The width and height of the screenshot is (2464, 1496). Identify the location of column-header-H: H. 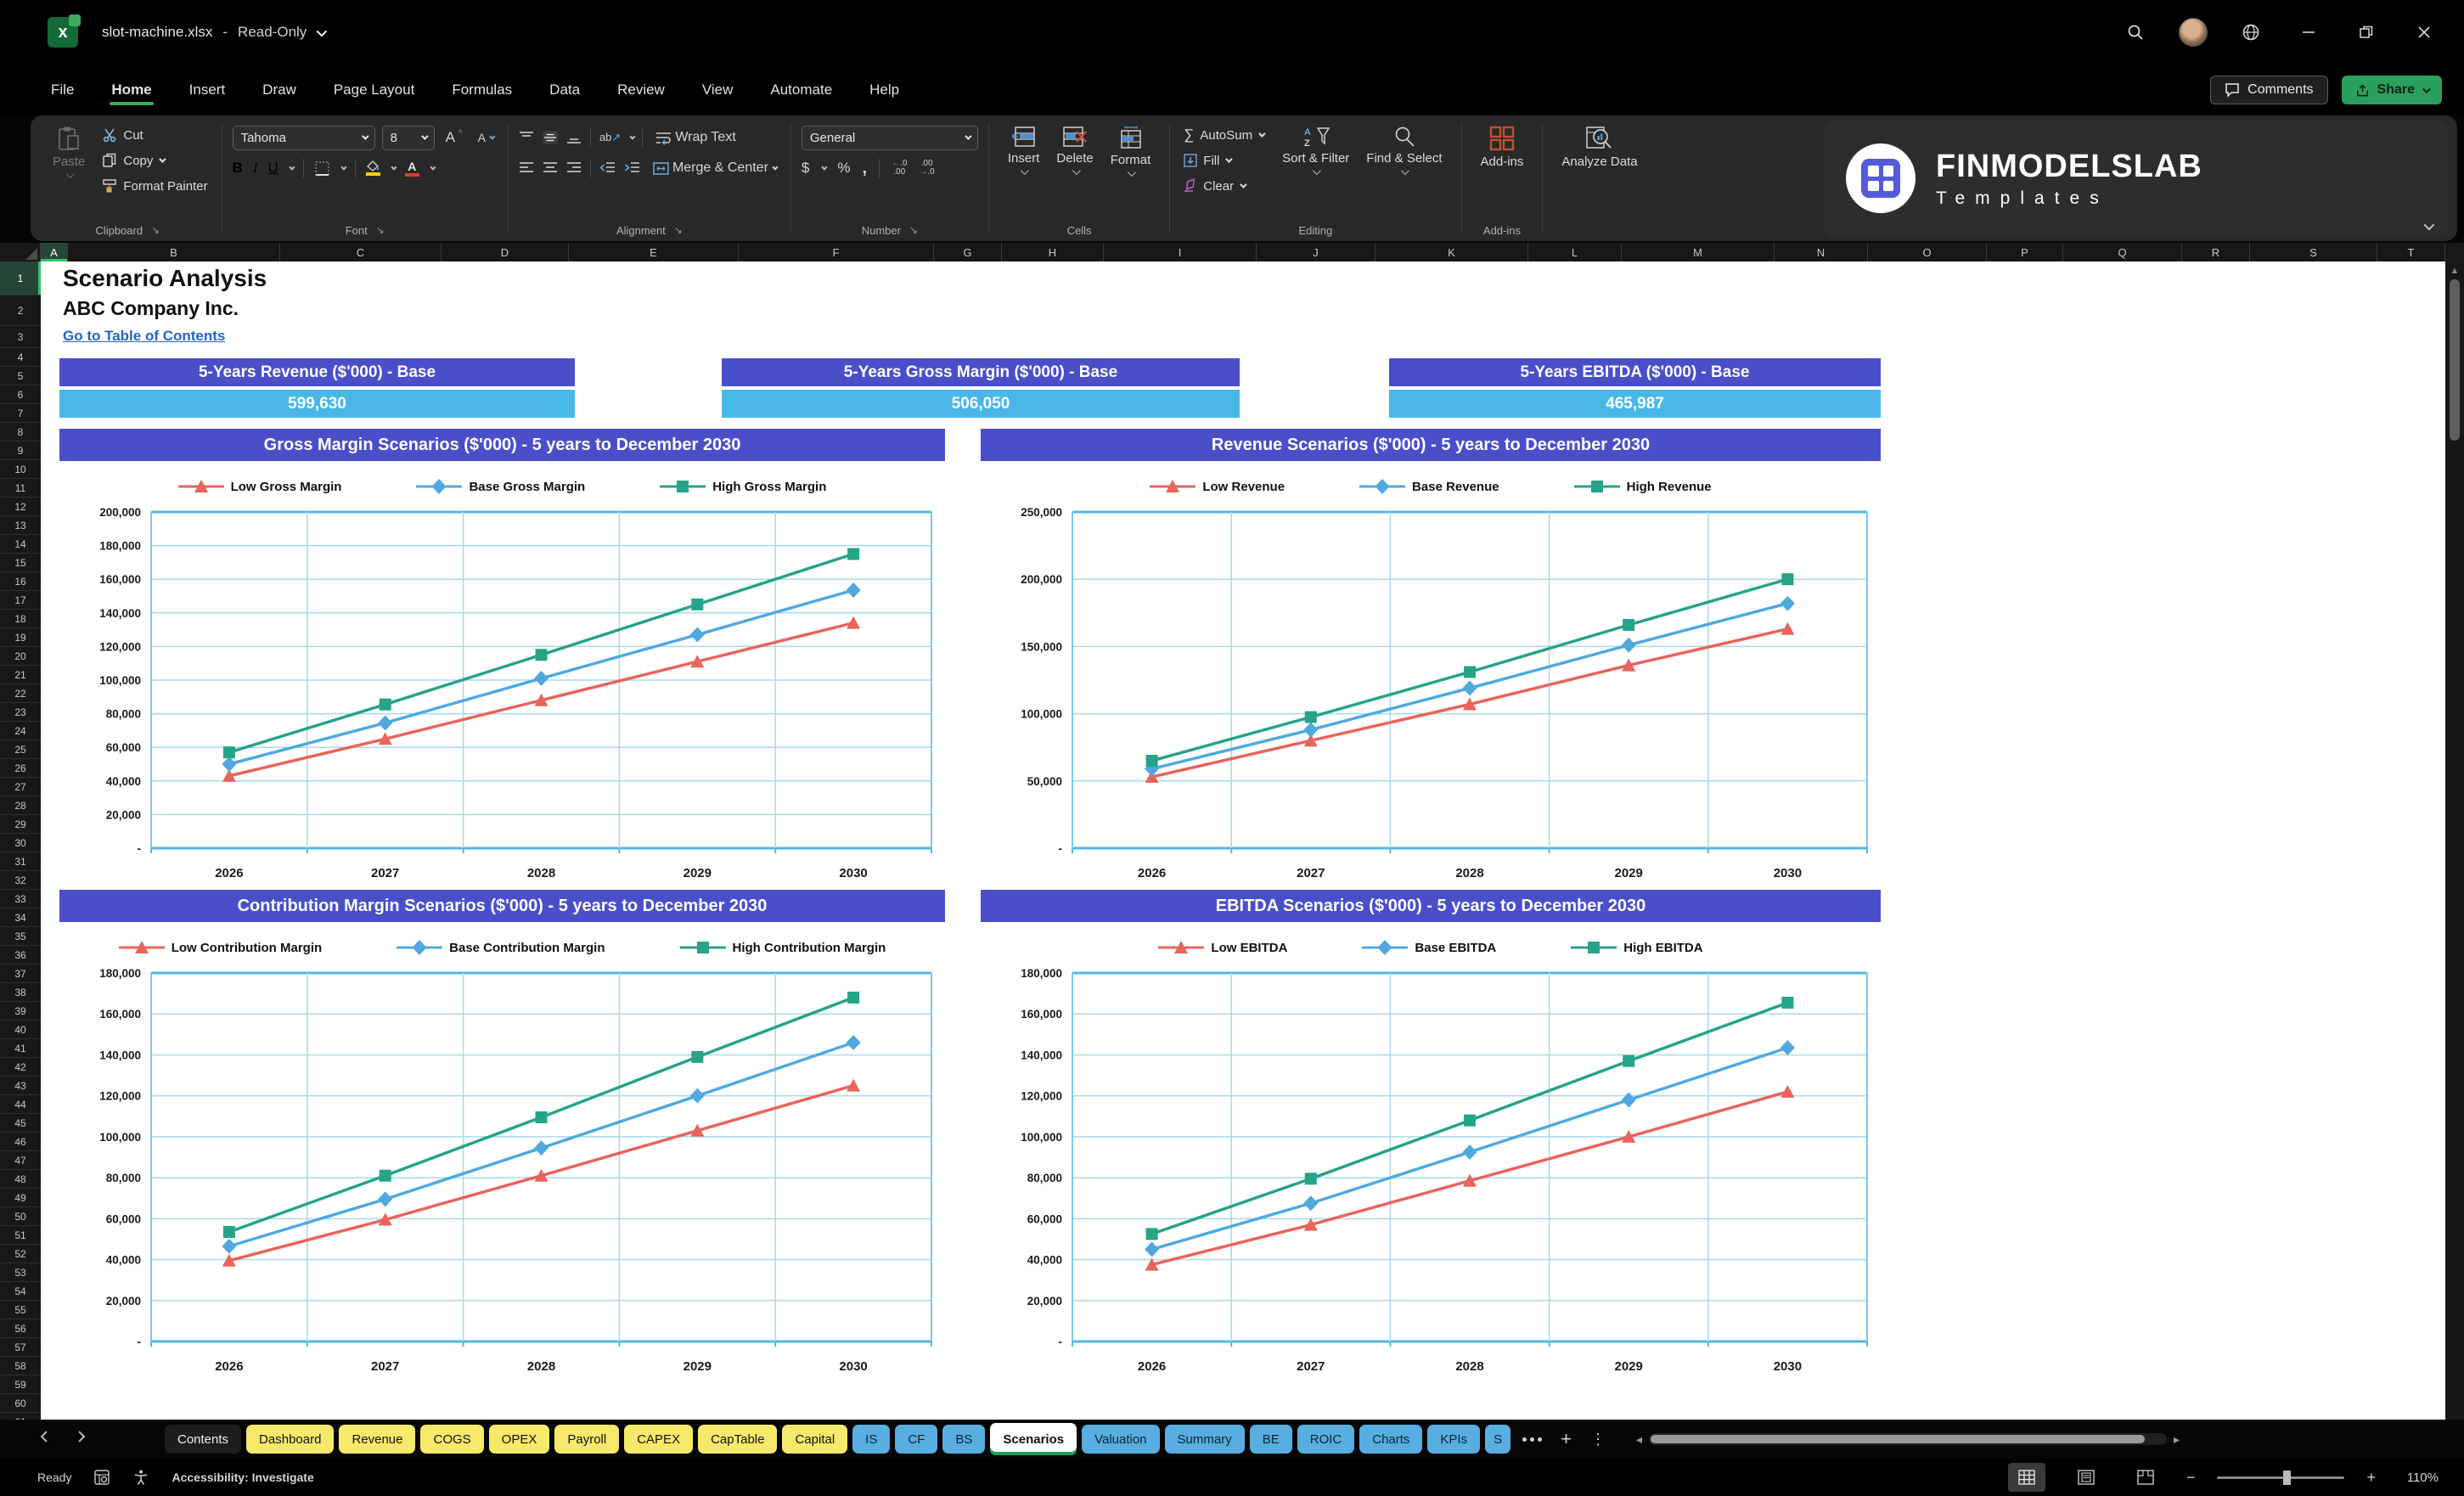
(1053, 252).